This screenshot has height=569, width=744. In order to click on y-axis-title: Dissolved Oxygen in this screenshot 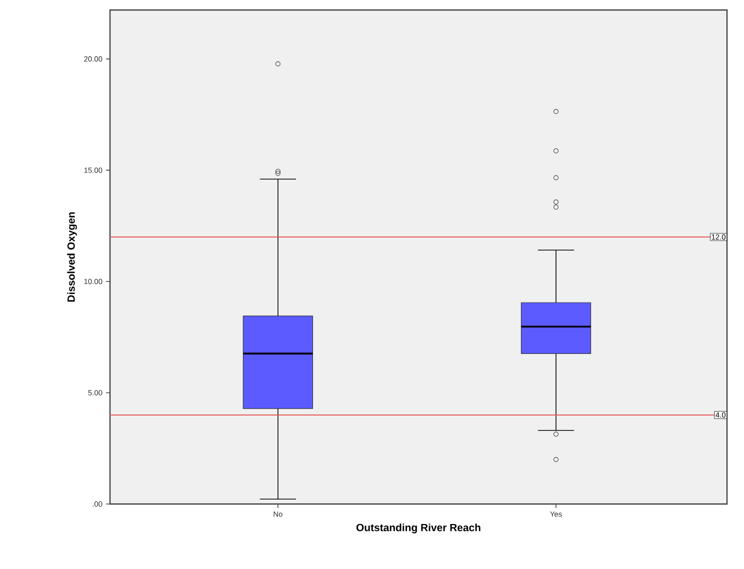, I will do `click(72, 257)`.